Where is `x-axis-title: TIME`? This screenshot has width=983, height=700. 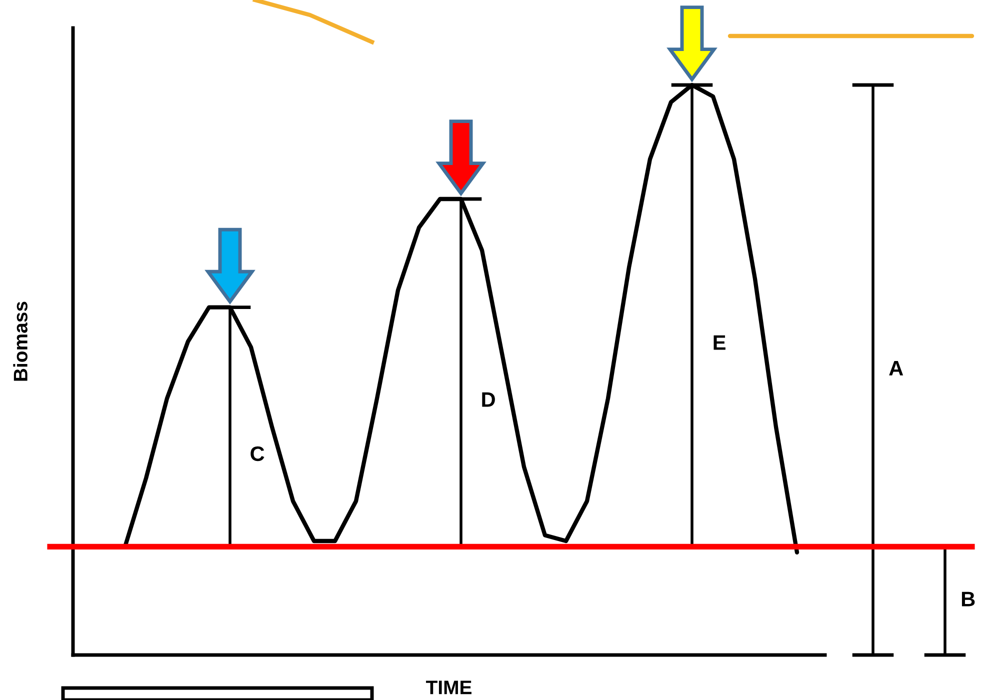
x-axis-title: TIME is located at coordinates (449, 687).